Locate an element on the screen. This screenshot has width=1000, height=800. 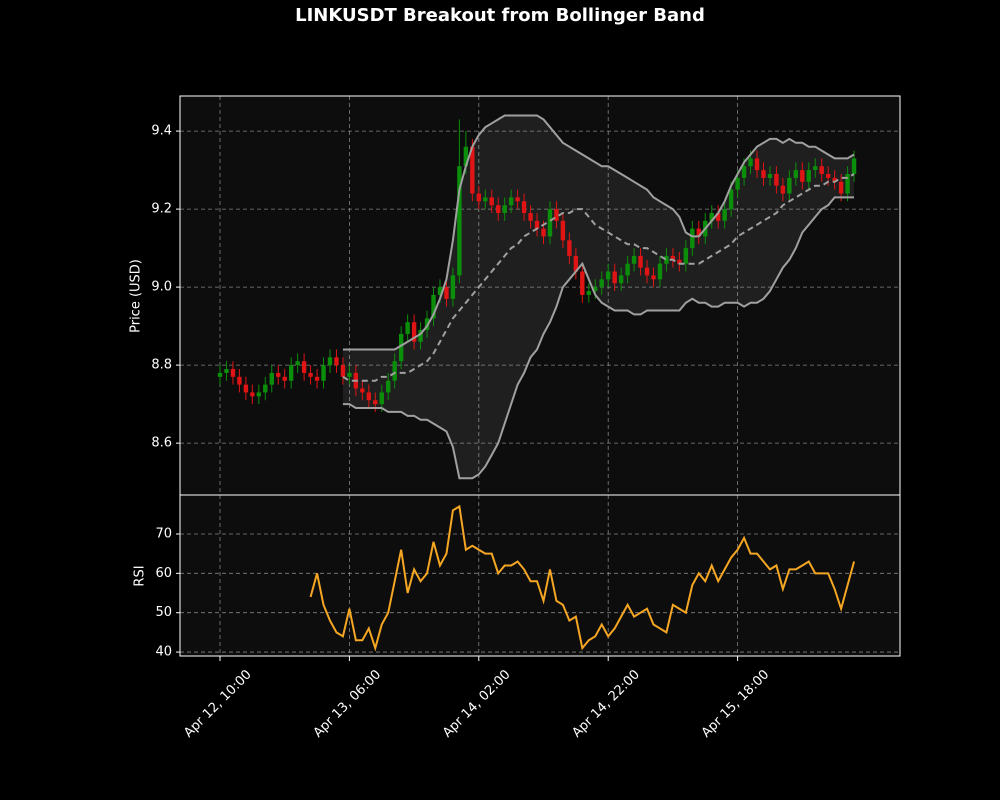
chart-title: LINKUSDT Breakout from Bollinger Band is located at coordinates (500, 15).